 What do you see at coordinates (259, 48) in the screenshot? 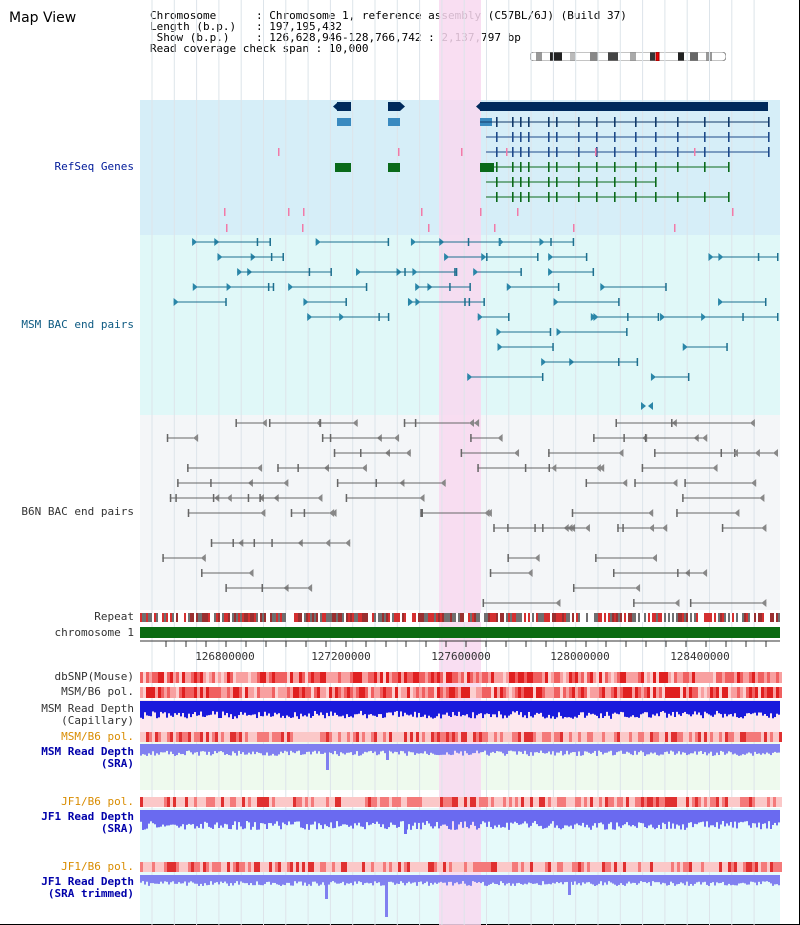
I see `coverage-span-line: Read coverage check span : 10,000` at bounding box center [259, 48].